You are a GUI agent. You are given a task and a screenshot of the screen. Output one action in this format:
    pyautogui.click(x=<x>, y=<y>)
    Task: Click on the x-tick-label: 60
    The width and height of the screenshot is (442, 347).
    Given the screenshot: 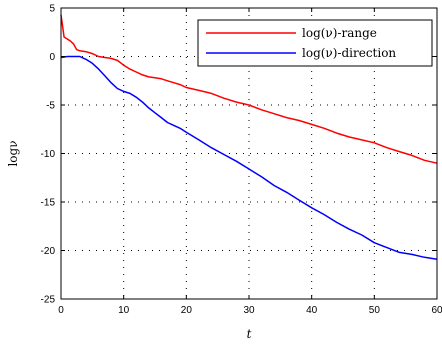 What is the action you would take?
    pyautogui.click(x=436, y=310)
    